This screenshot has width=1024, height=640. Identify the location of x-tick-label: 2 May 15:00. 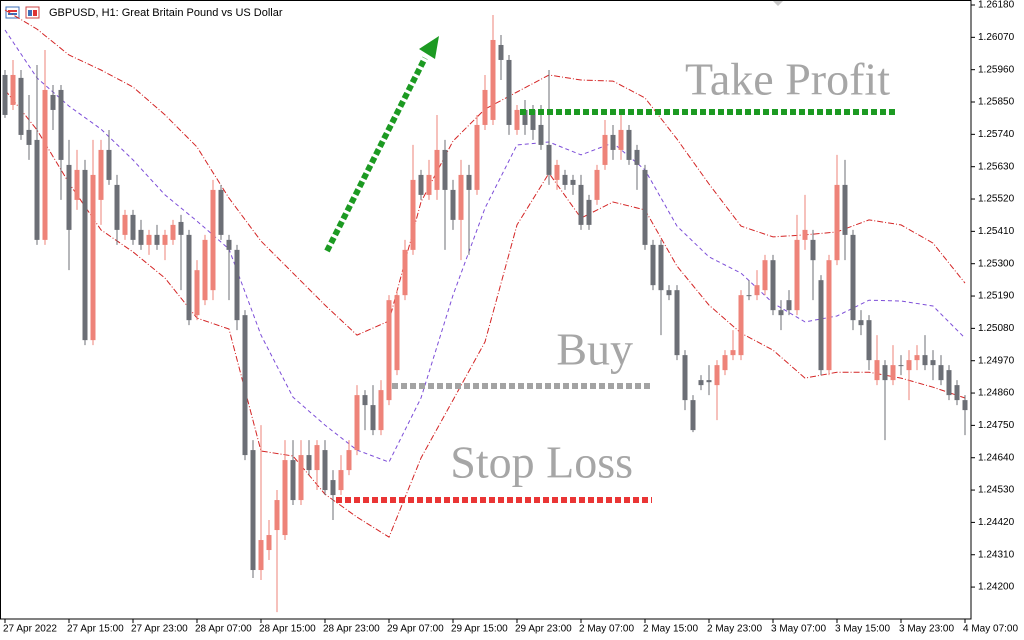
(670, 629).